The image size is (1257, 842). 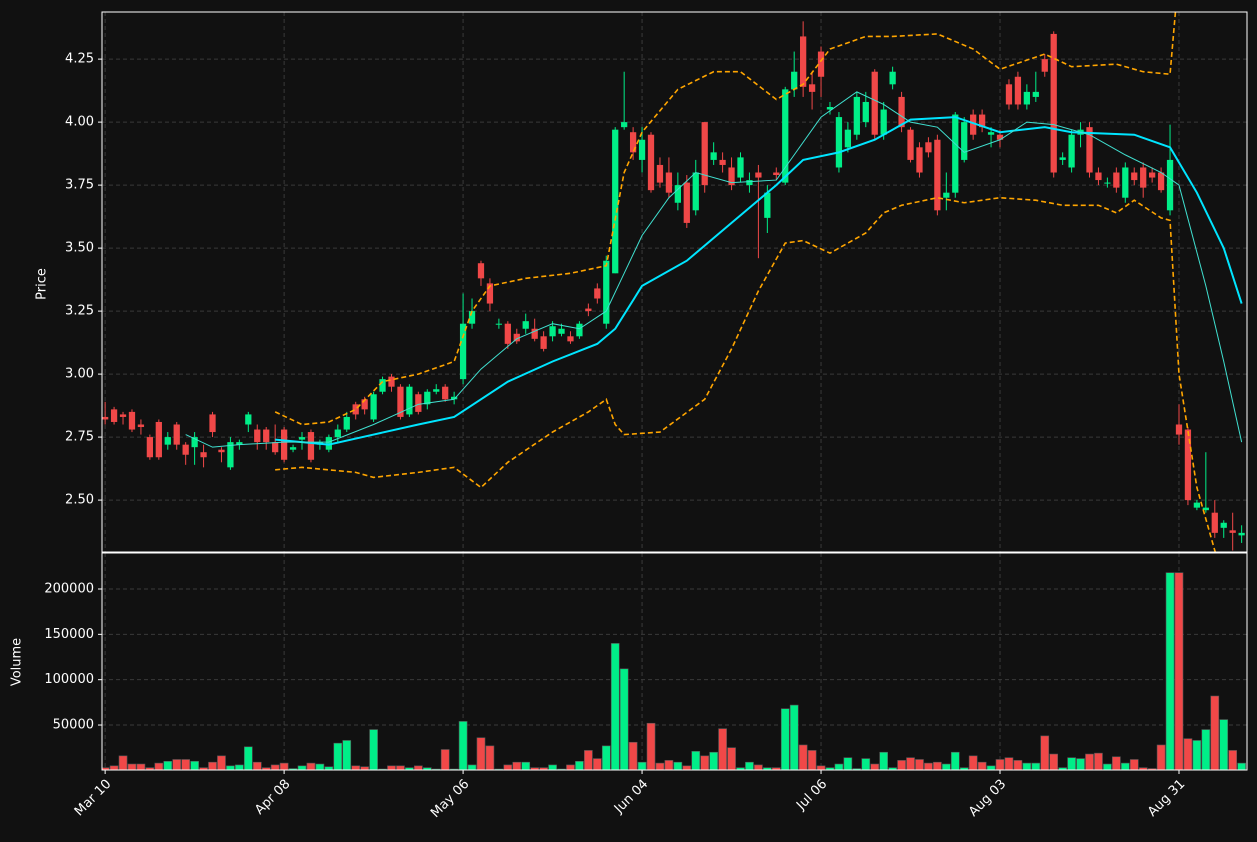 What do you see at coordinates (17, 662) in the screenshot?
I see `y-axis-label: Volume` at bounding box center [17, 662].